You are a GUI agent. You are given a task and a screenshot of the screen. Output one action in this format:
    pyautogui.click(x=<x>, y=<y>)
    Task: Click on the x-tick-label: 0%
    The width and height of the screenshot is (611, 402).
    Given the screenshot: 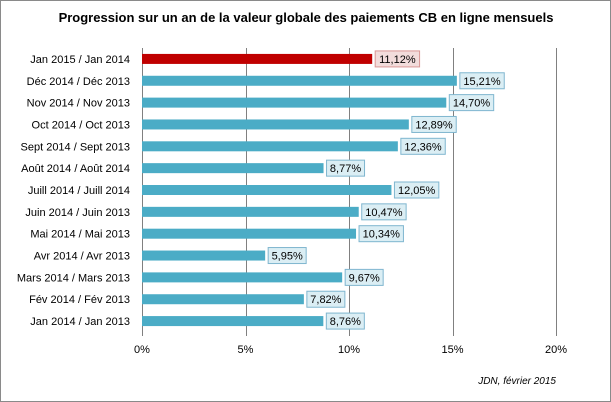 What is the action you would take?
    pyautogui.click(x=142, y=350)
    